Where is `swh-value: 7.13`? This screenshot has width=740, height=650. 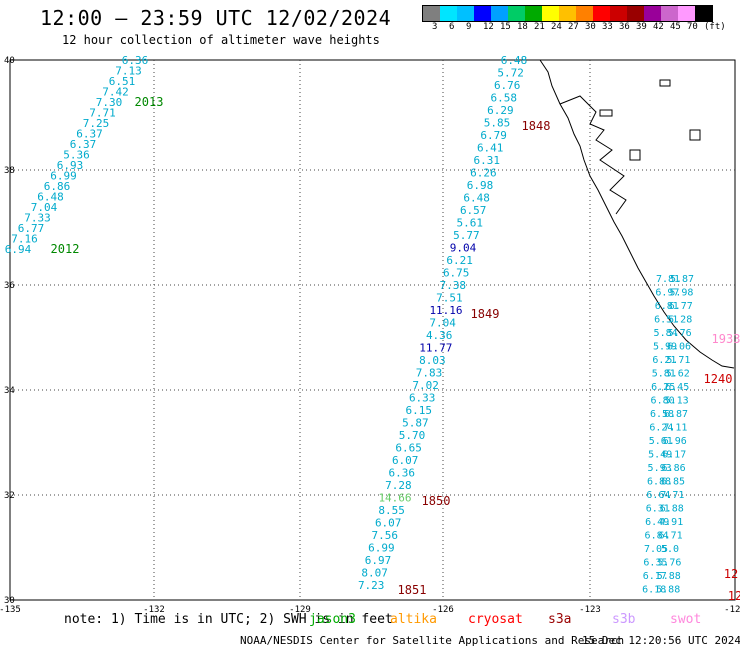 swh-value: 7.13 is located at coordinates (128, 71).